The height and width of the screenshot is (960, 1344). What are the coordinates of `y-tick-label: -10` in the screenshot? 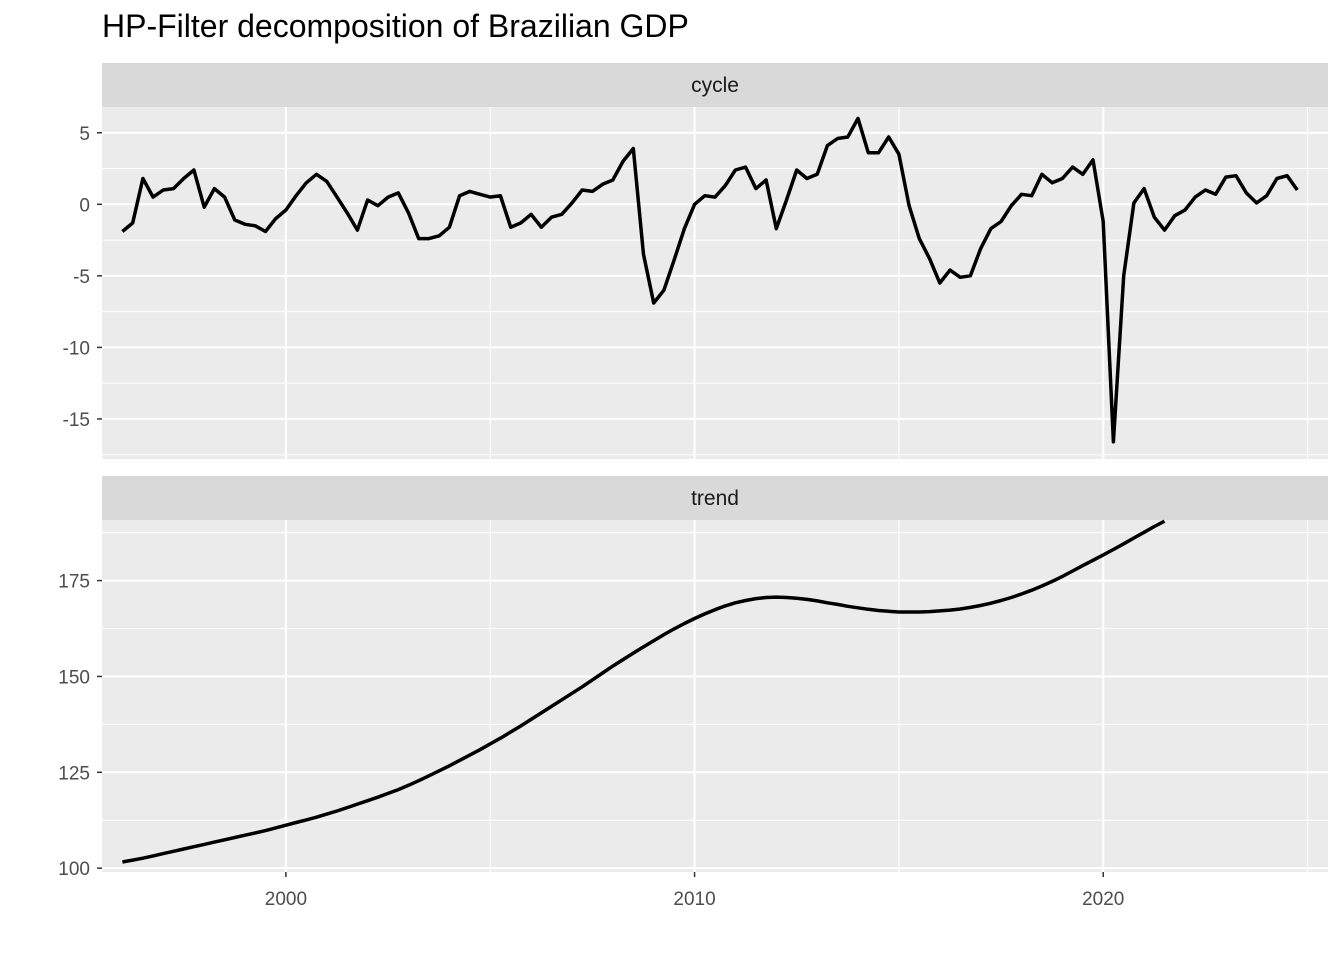 It's located at (76, 348).